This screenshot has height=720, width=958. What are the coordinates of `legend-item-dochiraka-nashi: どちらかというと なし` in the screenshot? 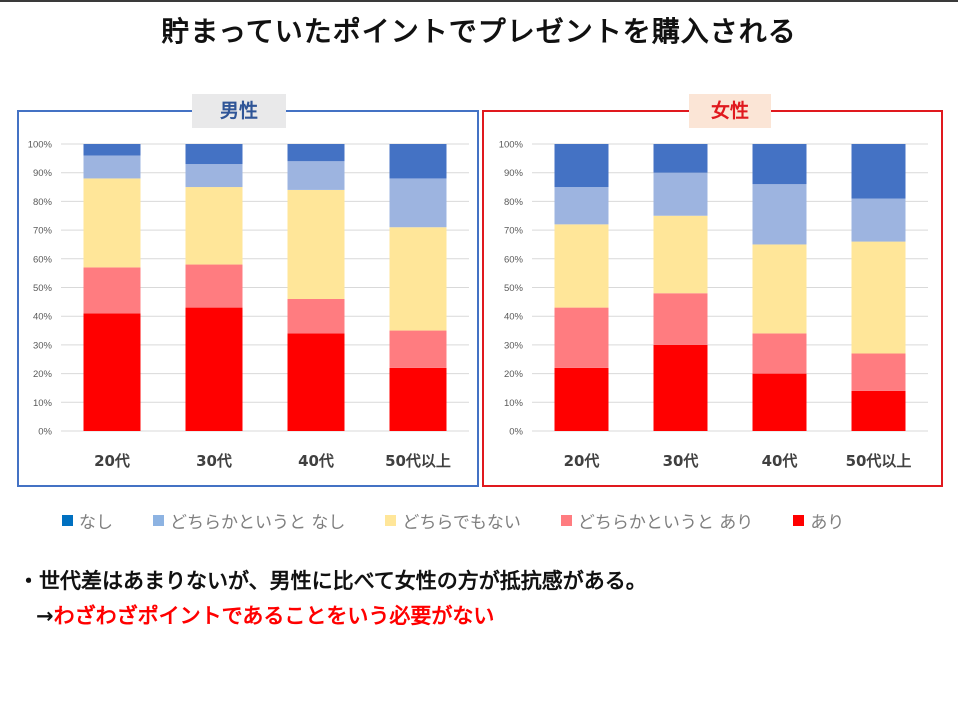 It's located at (249, 520).